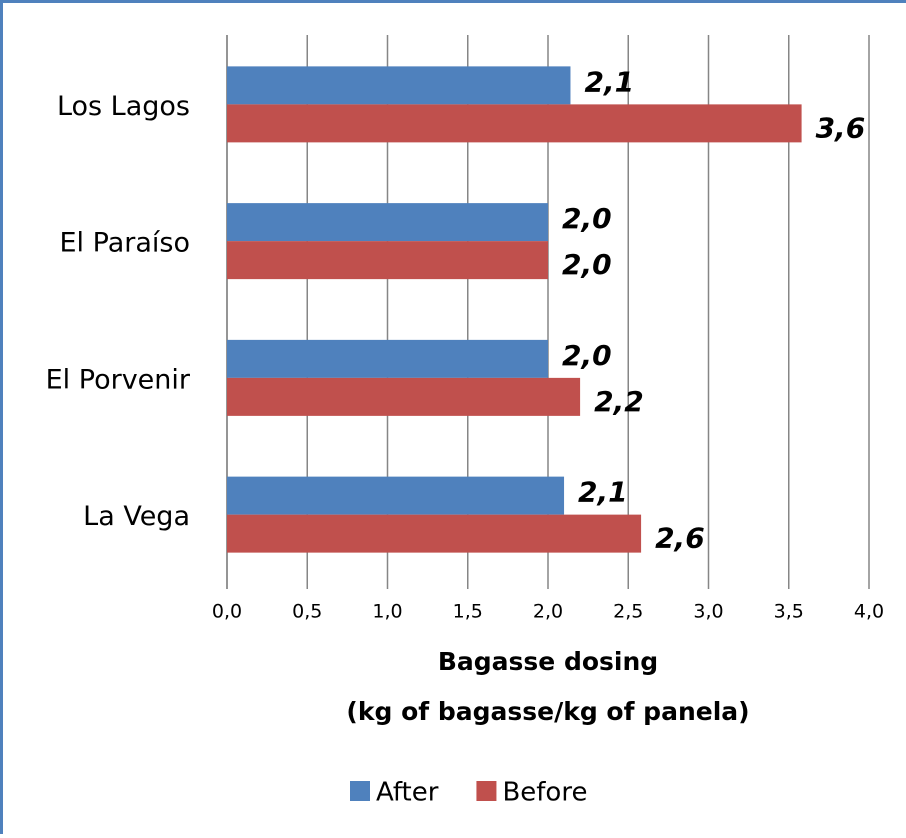 The height and width of the screenshot is (838, 906). Describe the element at coordinates (118, 379) in the screenshot. I see `y-tick-label: El Porvenir` at that location.